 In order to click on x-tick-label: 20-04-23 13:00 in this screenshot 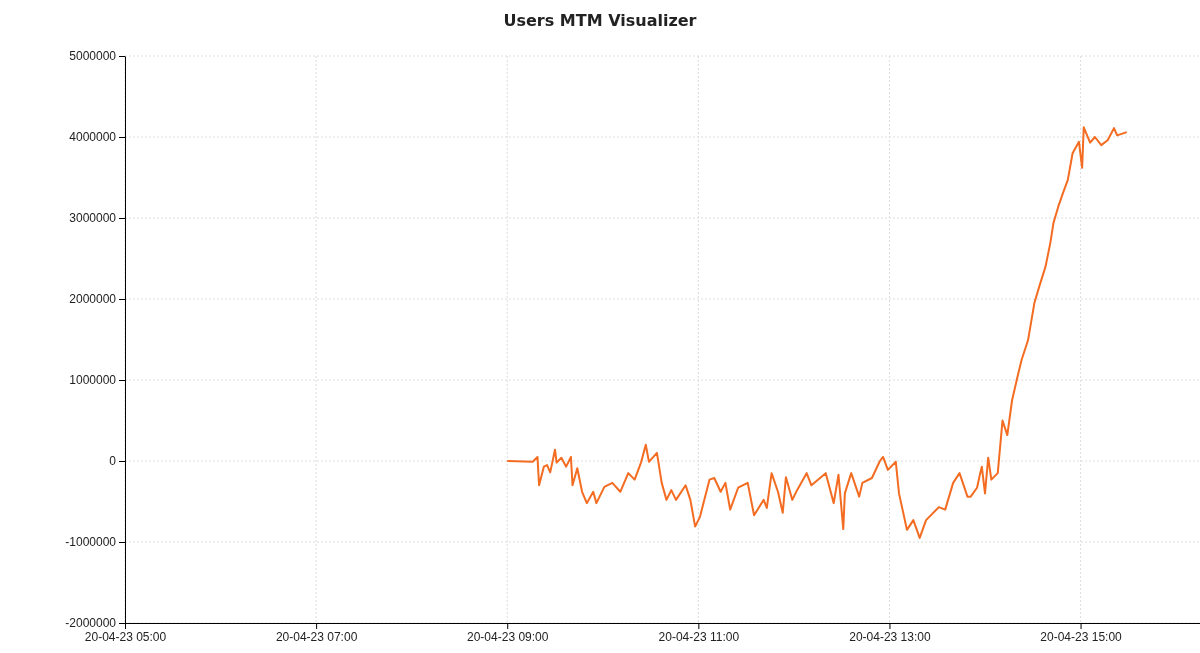, I will do `click(890, 636)`.